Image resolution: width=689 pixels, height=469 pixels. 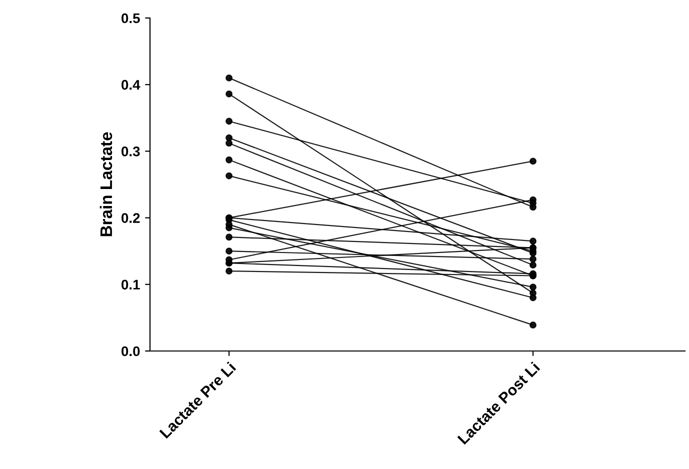 I want to click on y-tick-label: 0.4, so click(x=131, y=85).